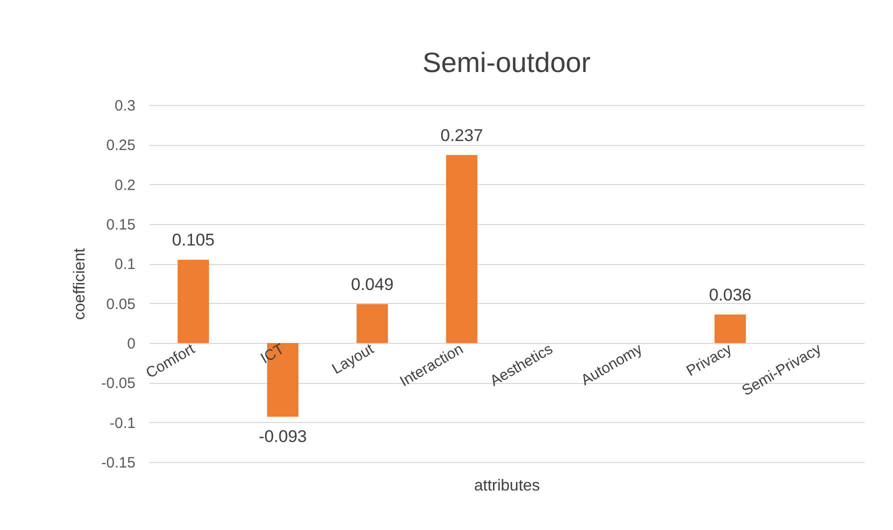  I want to click on x-tick-label: ICT, so click(273, 354).